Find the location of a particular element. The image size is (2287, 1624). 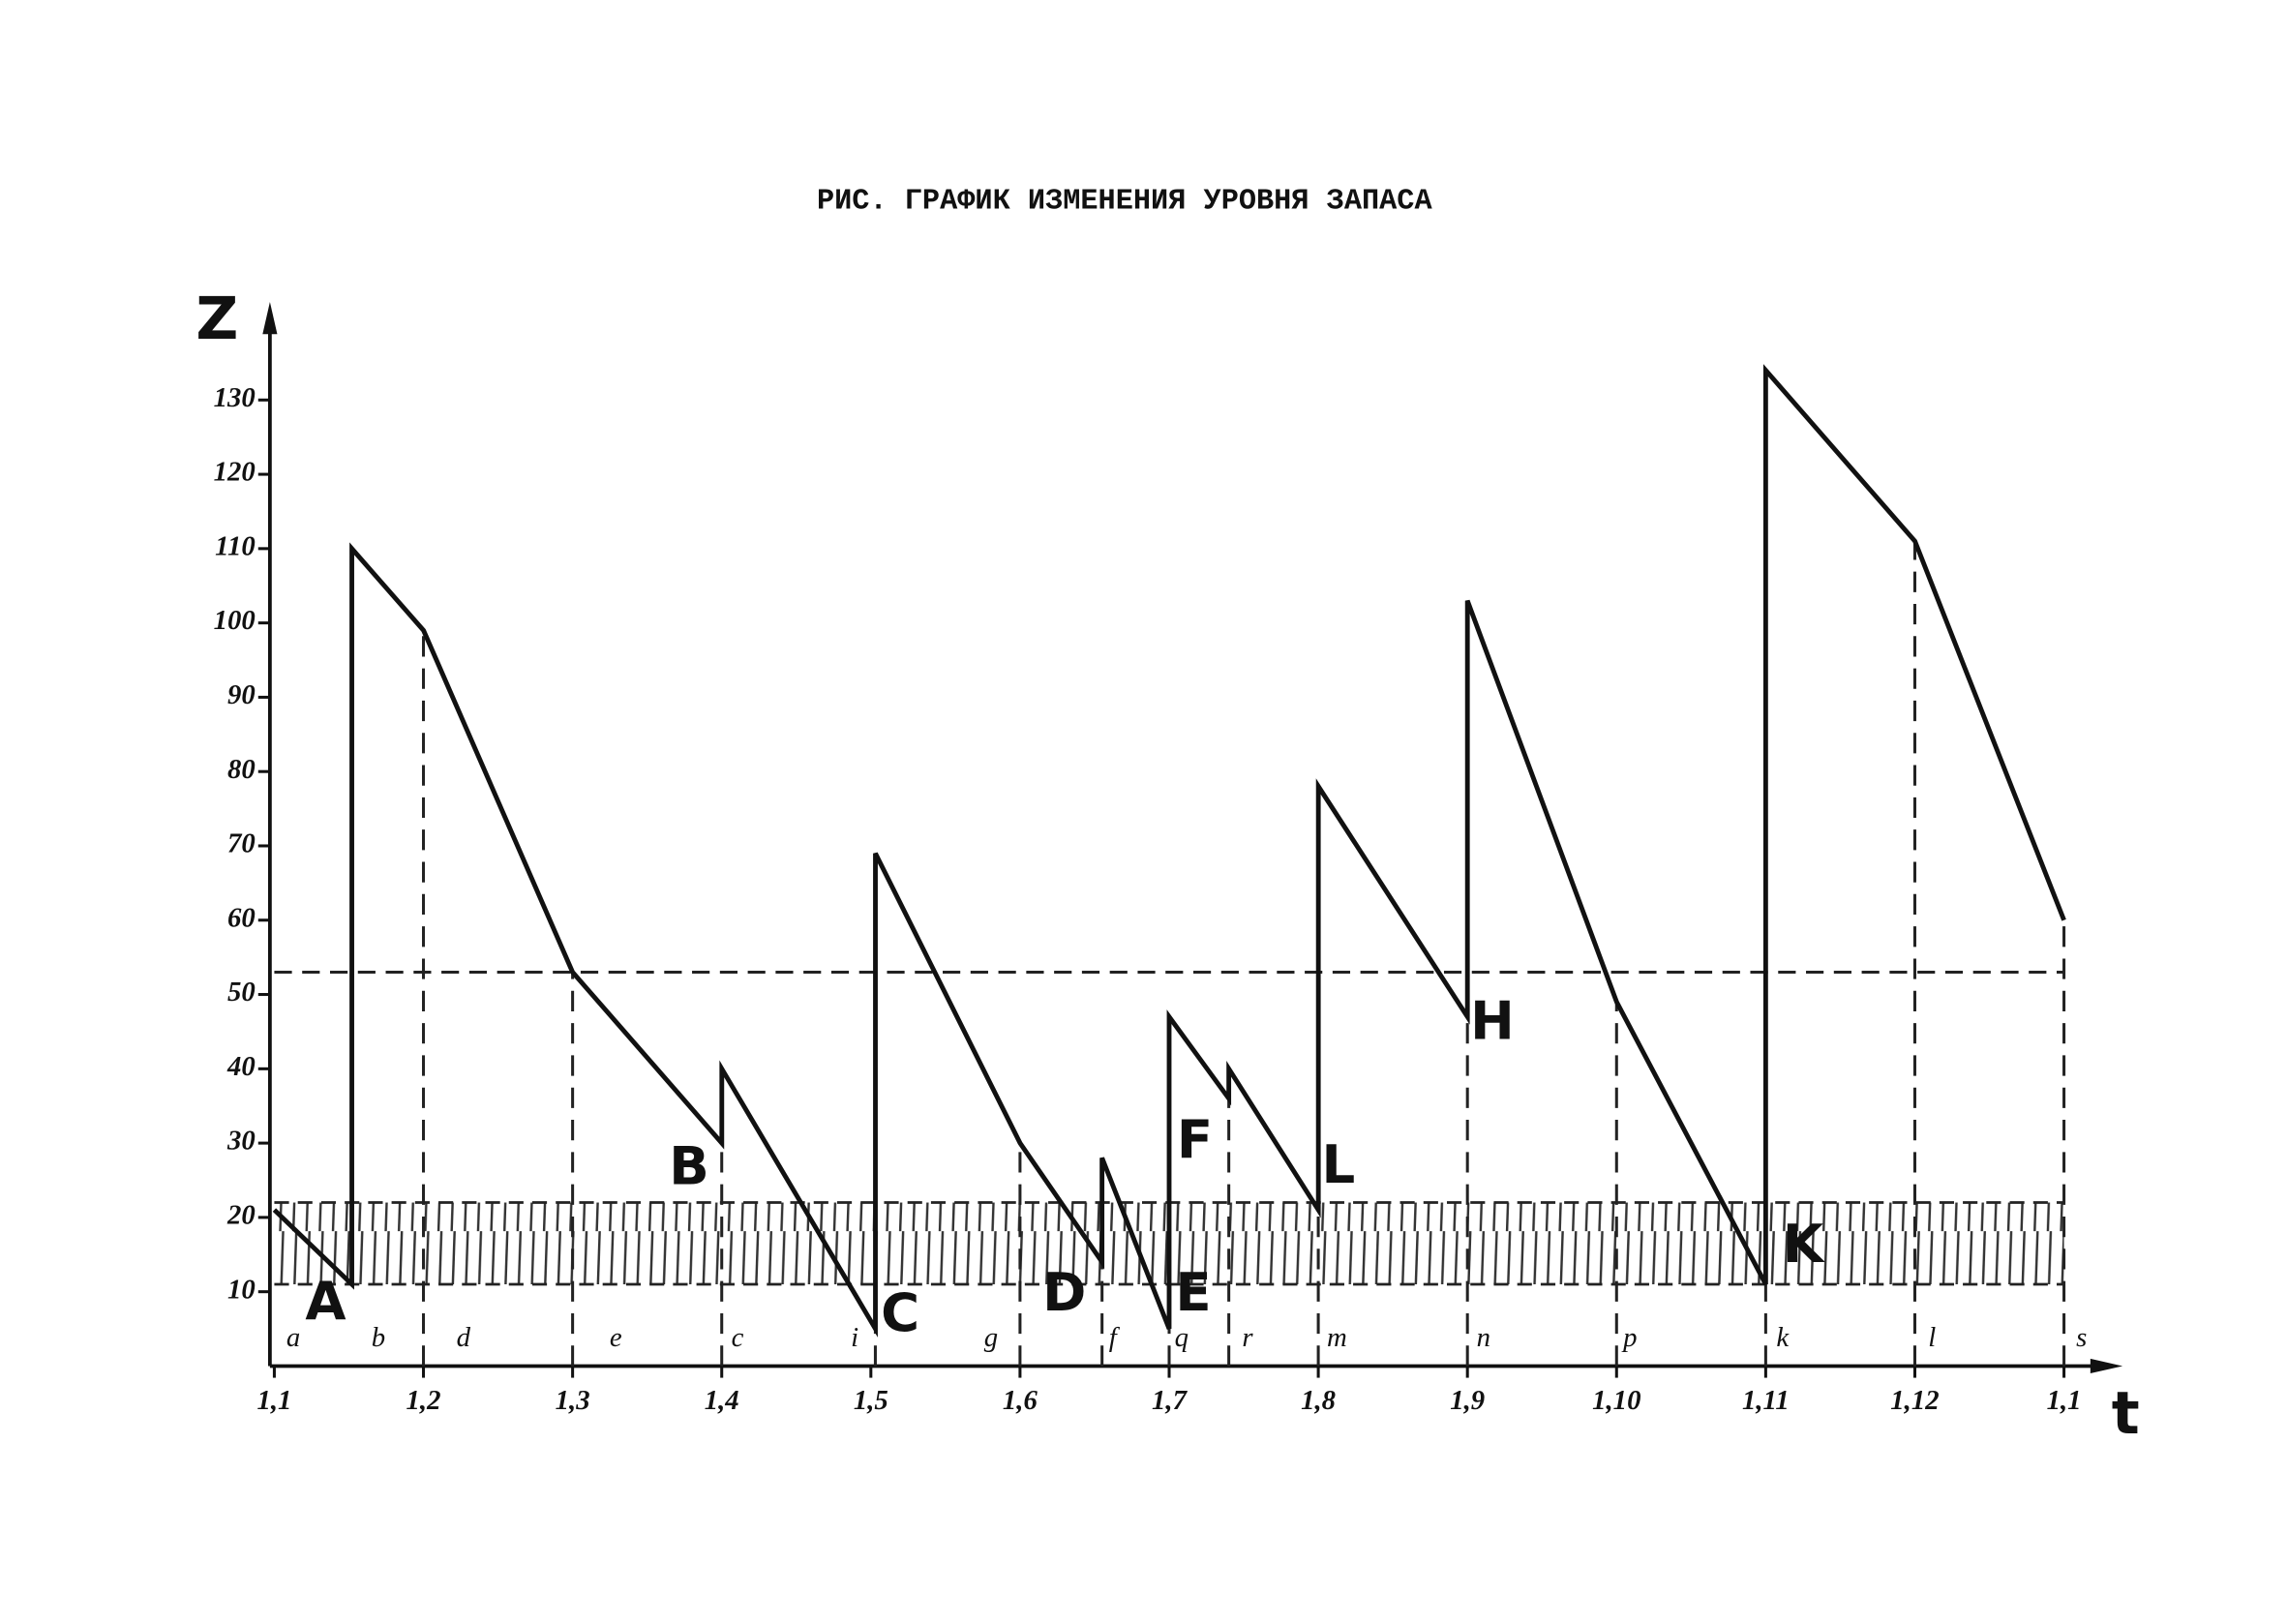

x-tick-label: 1,11 is located at coordinates (1766, 1401).